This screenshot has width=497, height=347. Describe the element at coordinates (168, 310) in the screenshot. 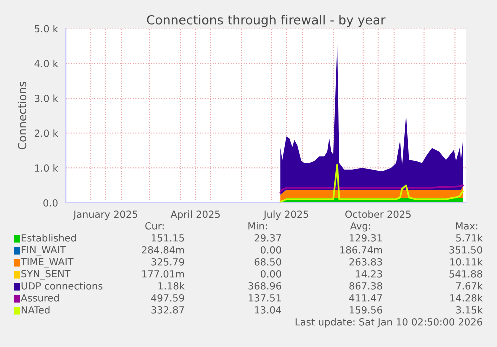

I see `text: 332.87` at that location.